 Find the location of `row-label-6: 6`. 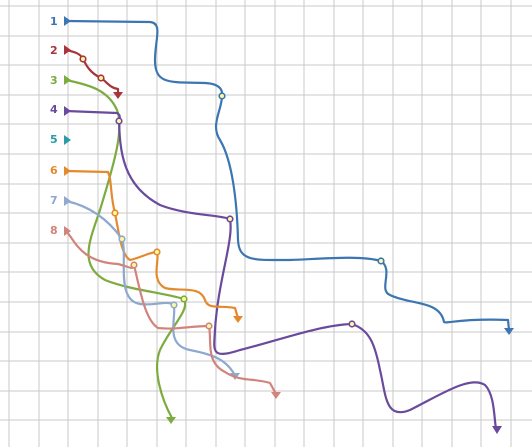

row-label-6: 6 is located at coordinates (54, 170).